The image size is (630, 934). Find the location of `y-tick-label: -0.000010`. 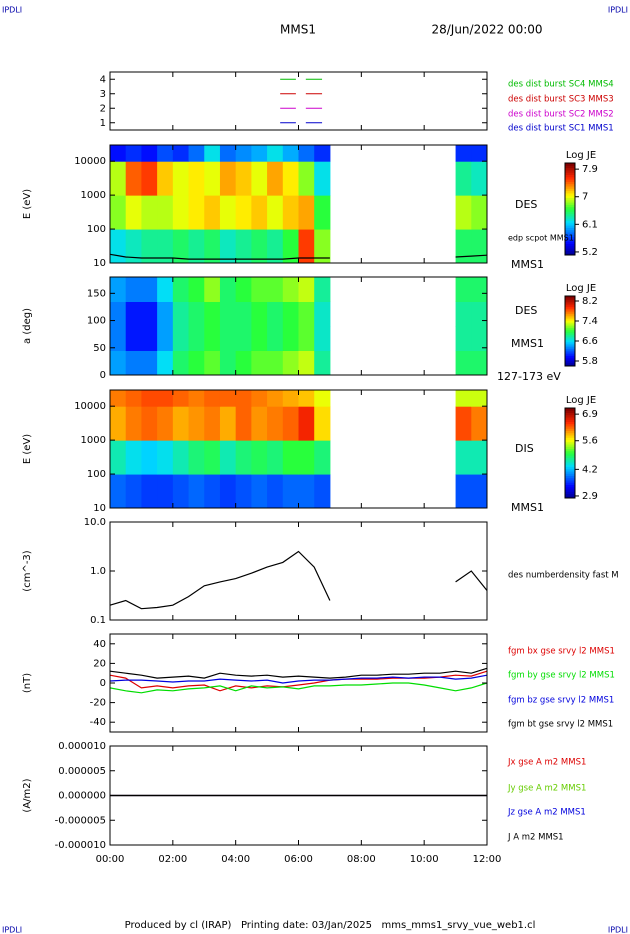

y-tick-label: -0.000010 is located at coordinates (80, 845).